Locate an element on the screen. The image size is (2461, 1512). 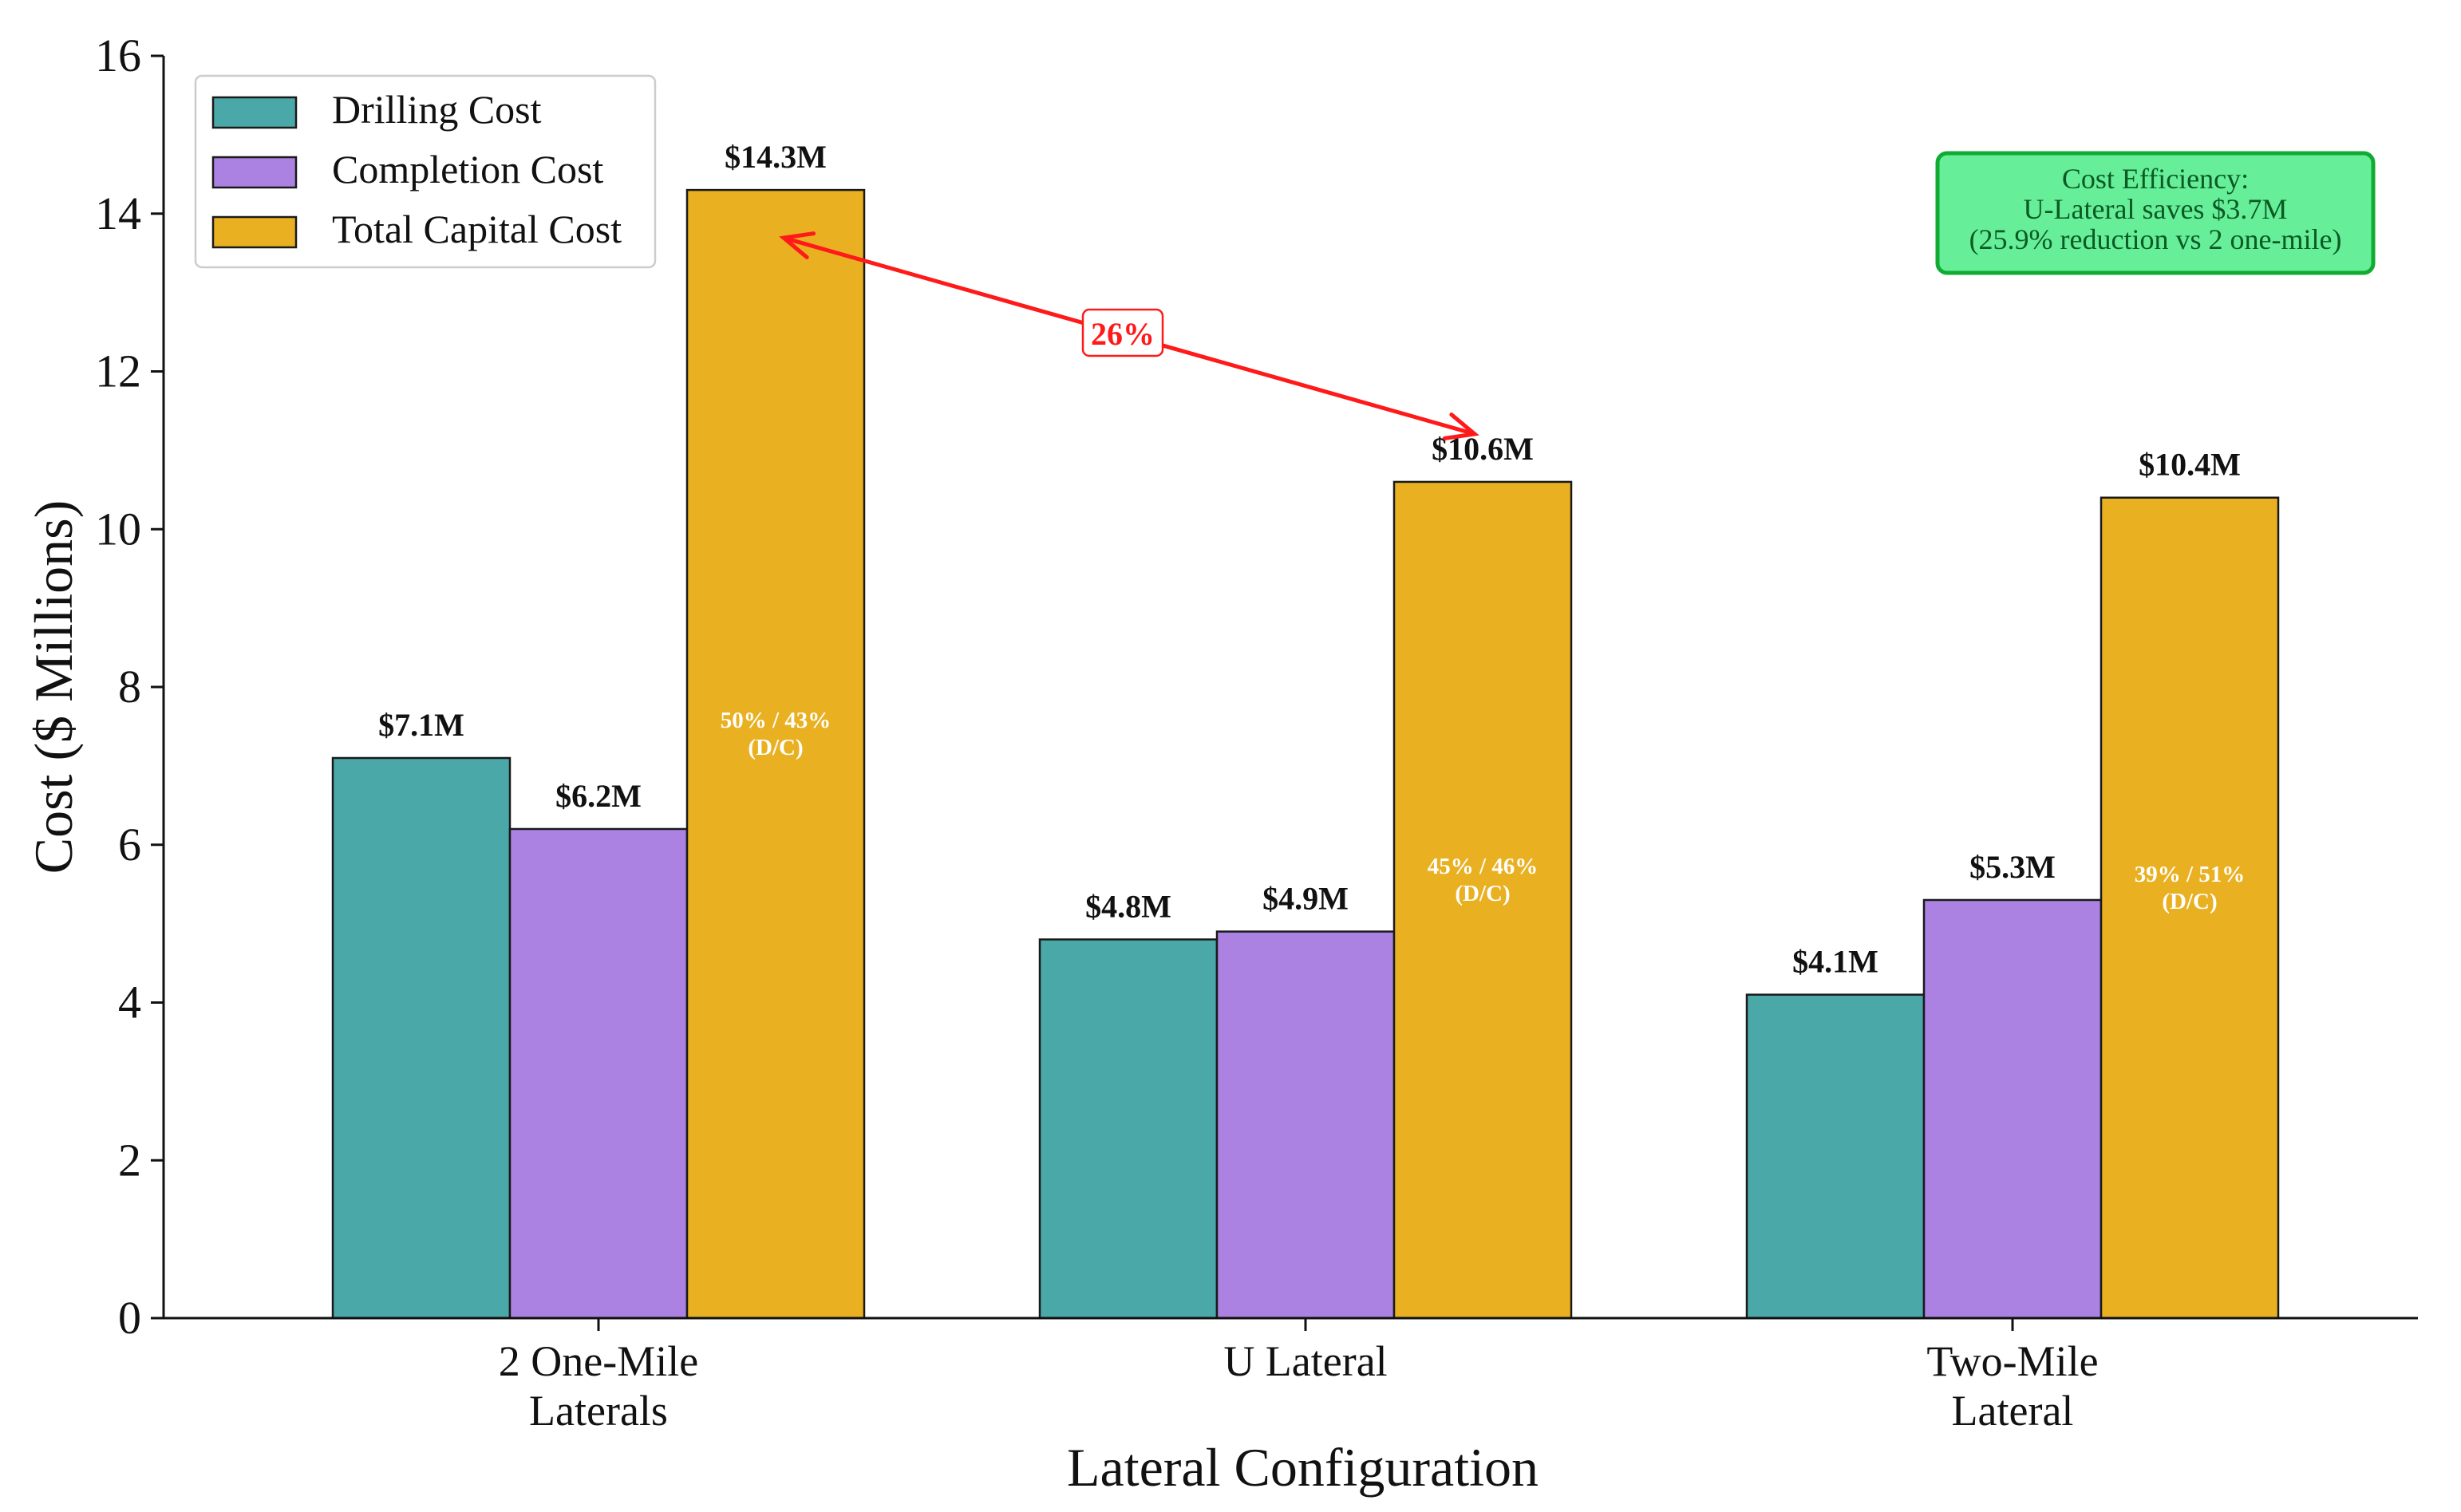
y-tick-label: 0 is located at coordinates (129, 1318).